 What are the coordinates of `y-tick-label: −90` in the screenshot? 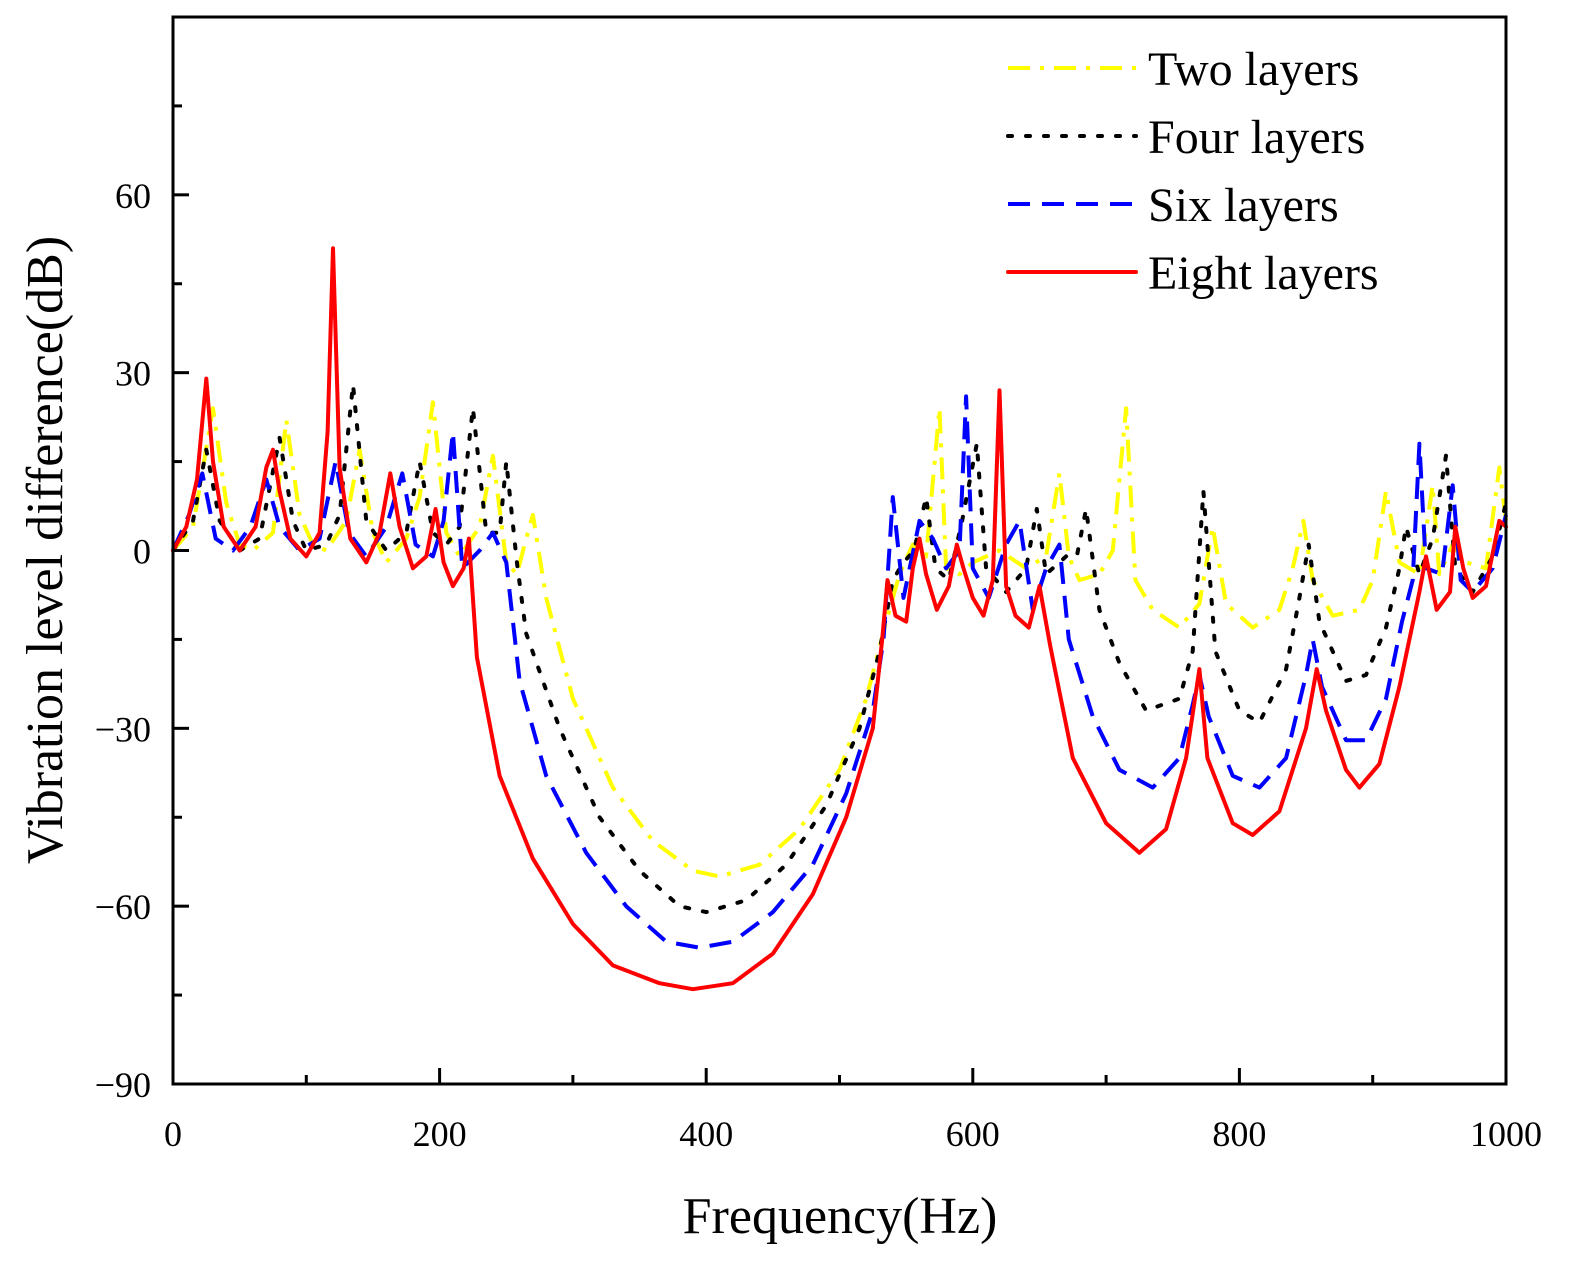 It's located at (123, 1085).